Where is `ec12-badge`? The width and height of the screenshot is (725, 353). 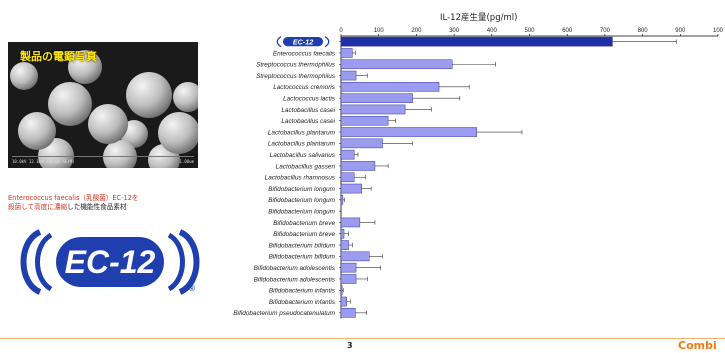 ec12-badge is located at coordinates (303, 42).